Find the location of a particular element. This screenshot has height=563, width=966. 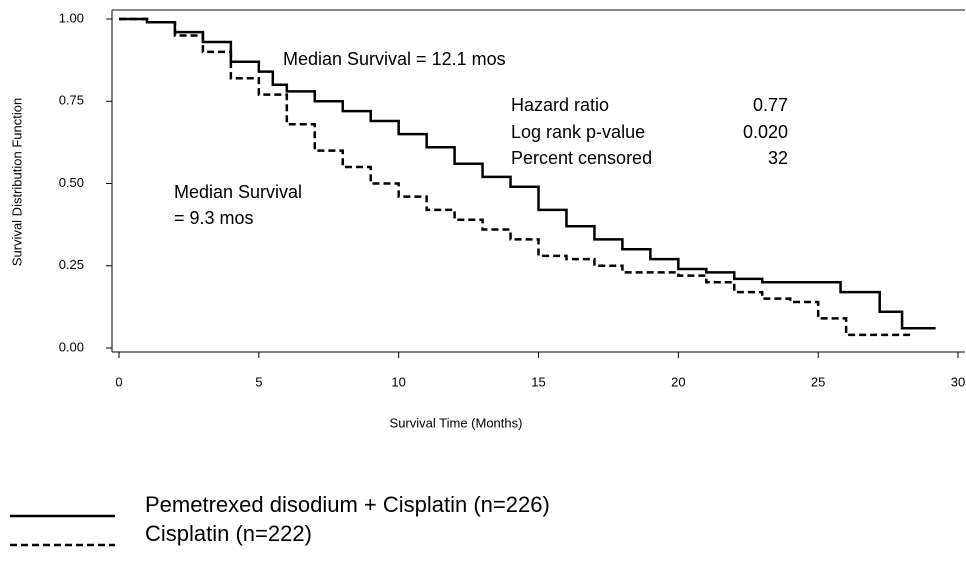

stat-value: 32 is located at coordinates (778, 158).